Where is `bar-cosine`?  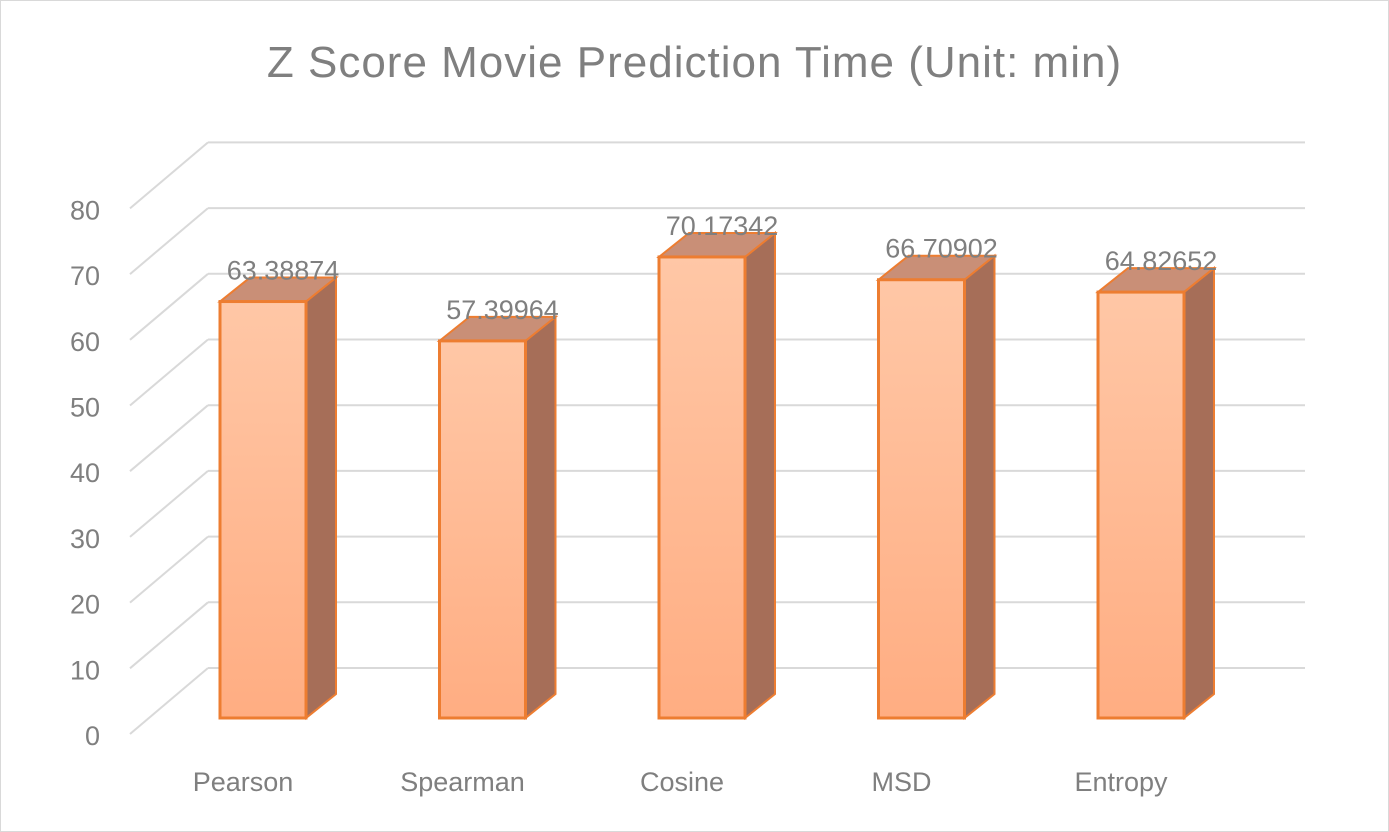 bar-cosine is located at coordinates (717, 475).